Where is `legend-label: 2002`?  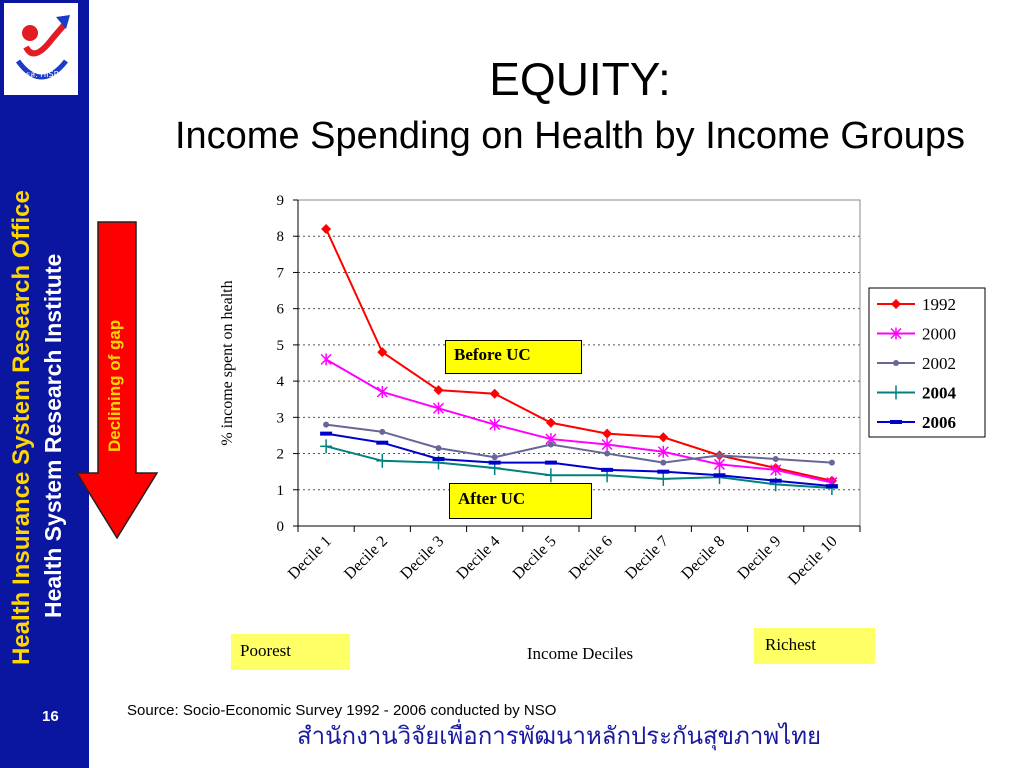
legend-label: 2002 is located at coordinates (939, 363).